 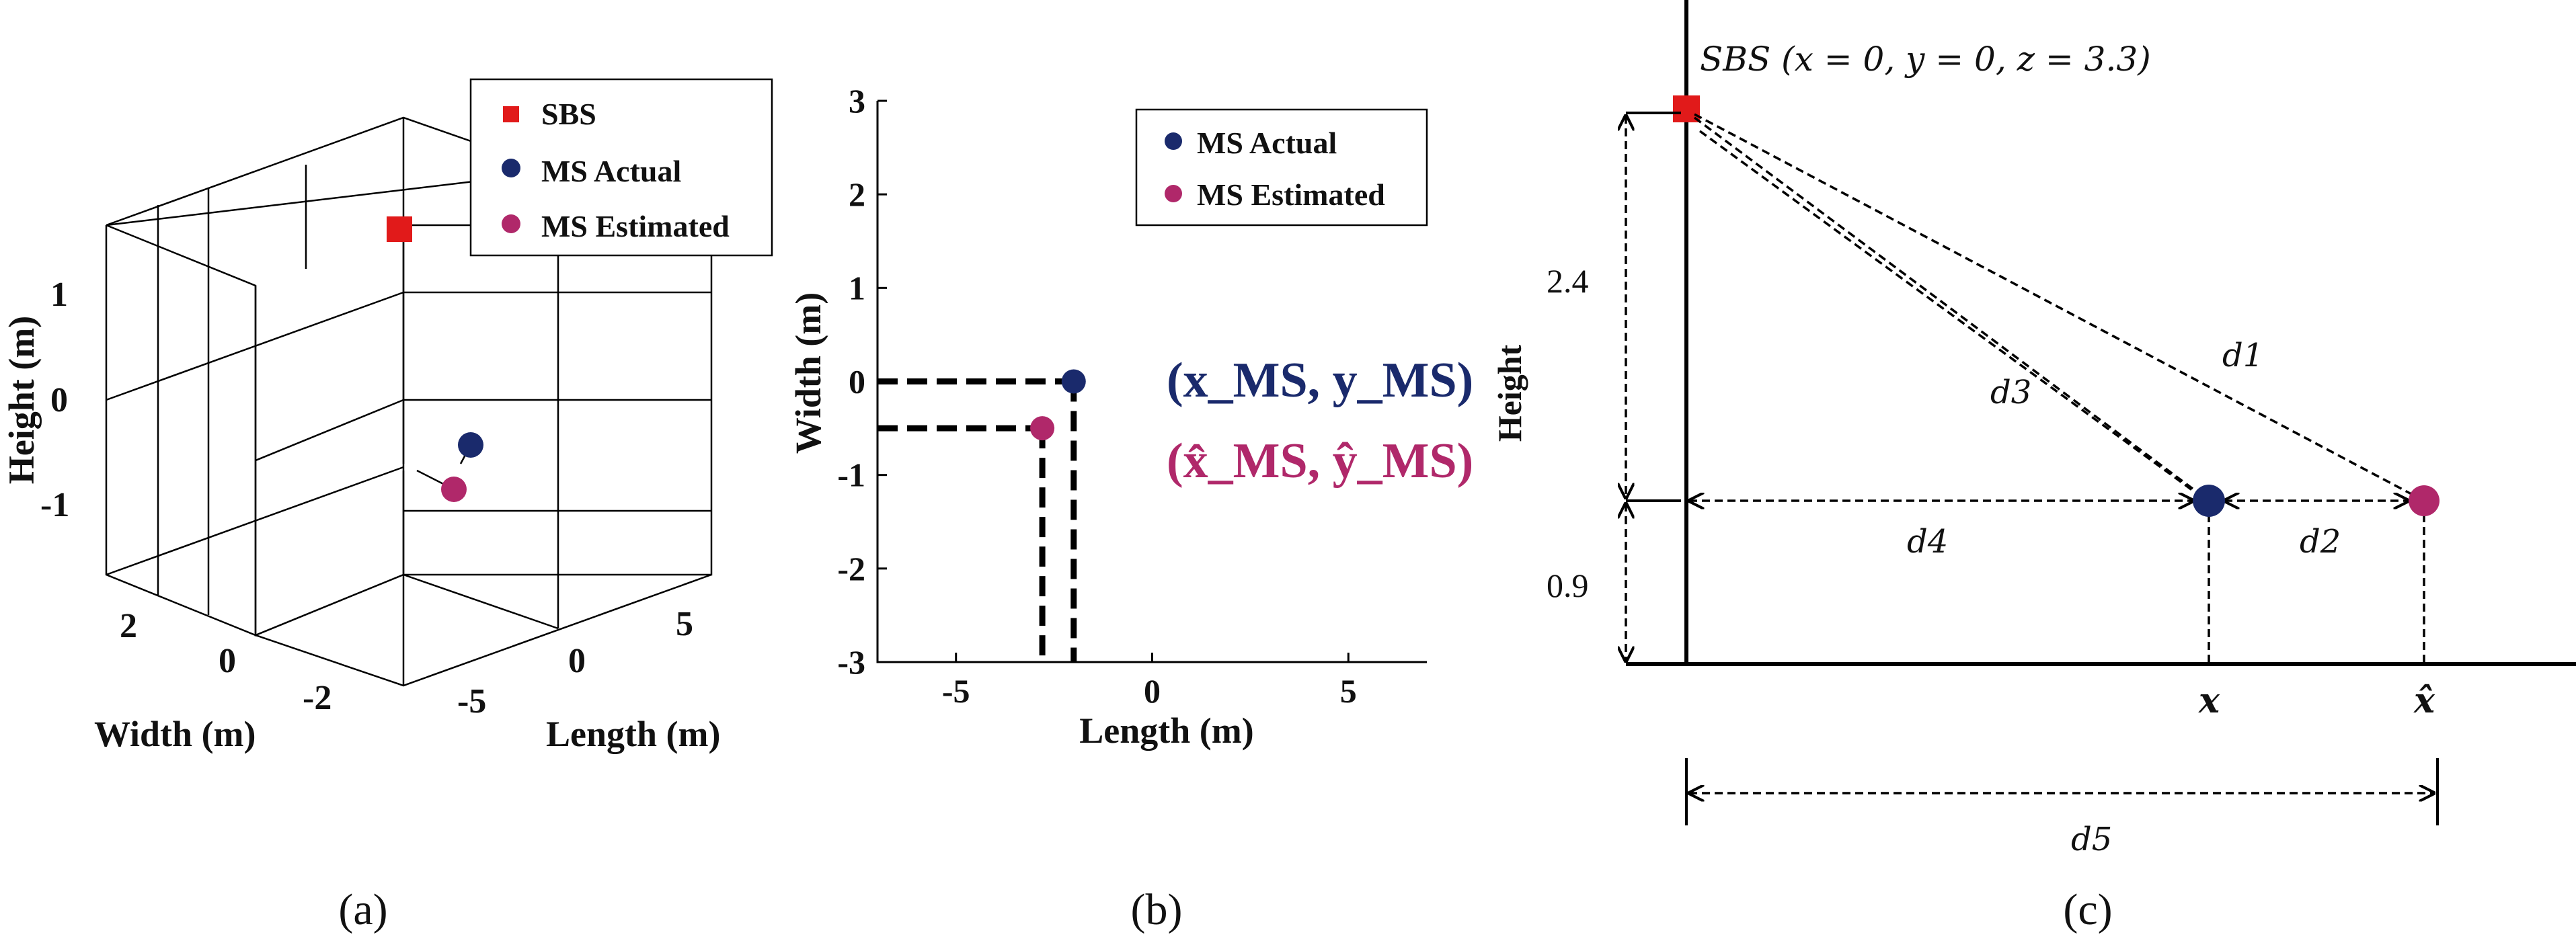 What do you see at coordinates (1282, 167) in the screenshot?
I see `panel-b-legend: MS Actual MS Estimated` at bounding box center [1282, 167].